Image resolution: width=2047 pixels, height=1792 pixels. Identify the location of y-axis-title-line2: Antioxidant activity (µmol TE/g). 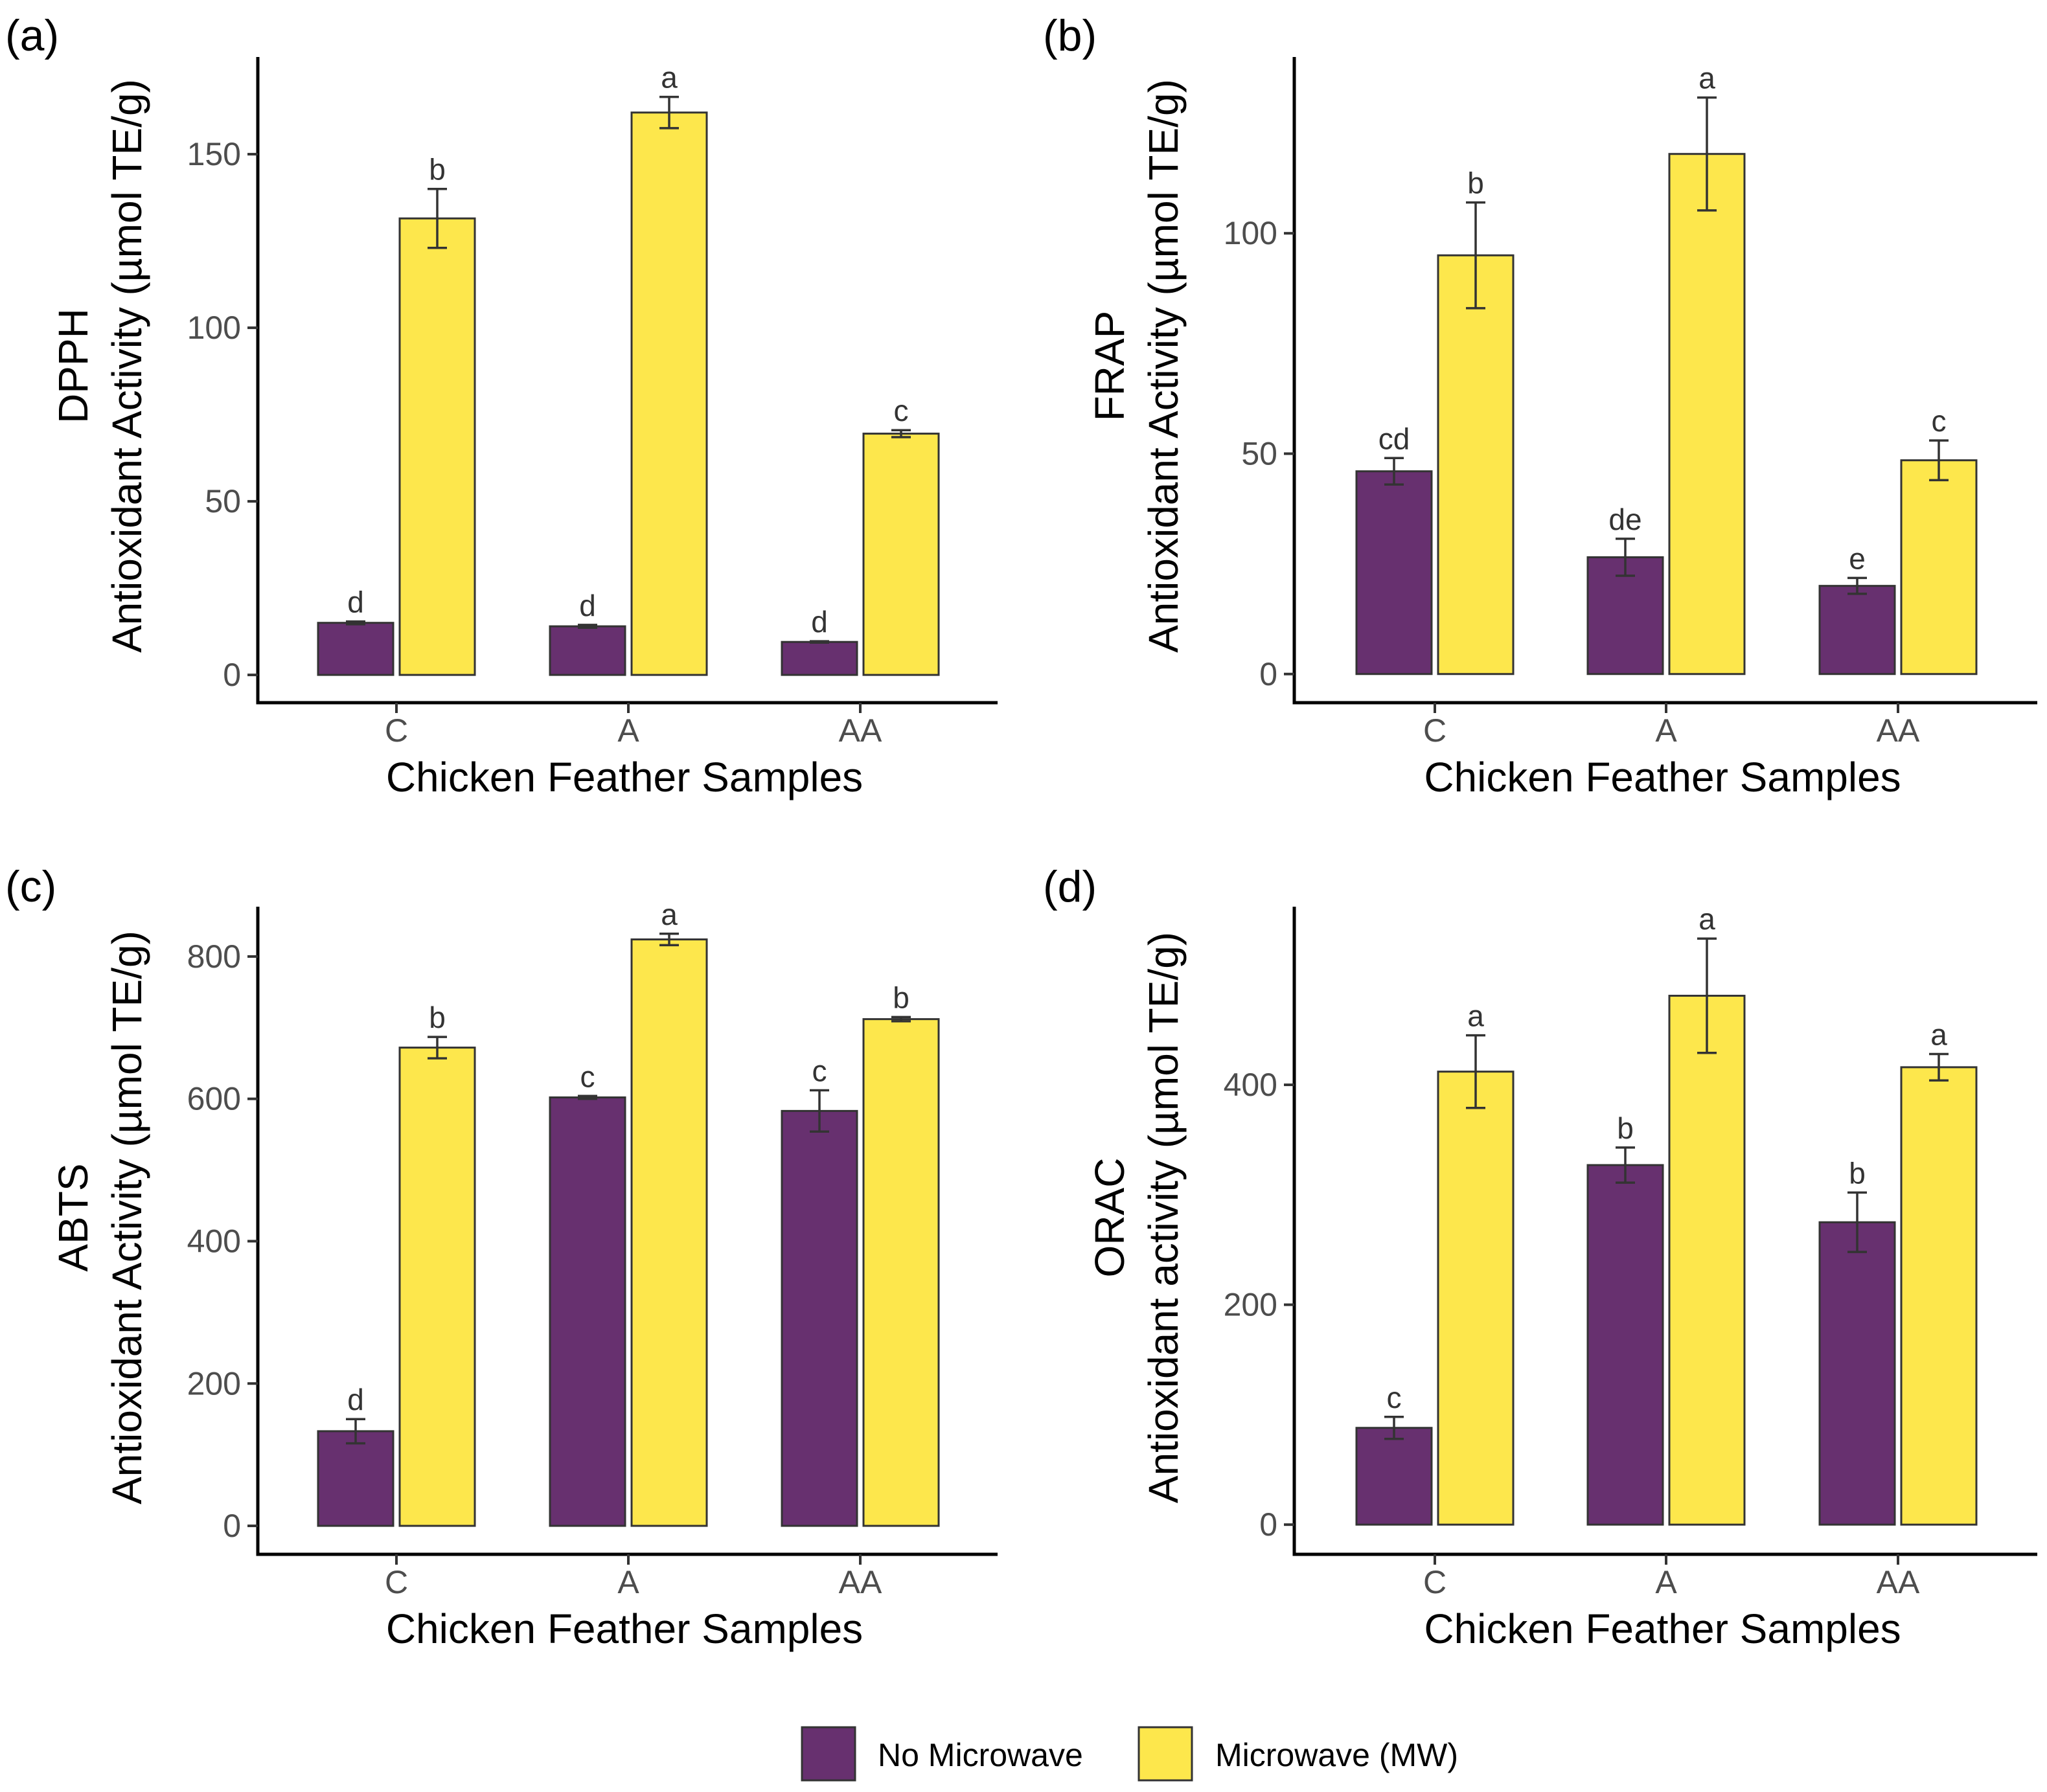
(1163, 1217).